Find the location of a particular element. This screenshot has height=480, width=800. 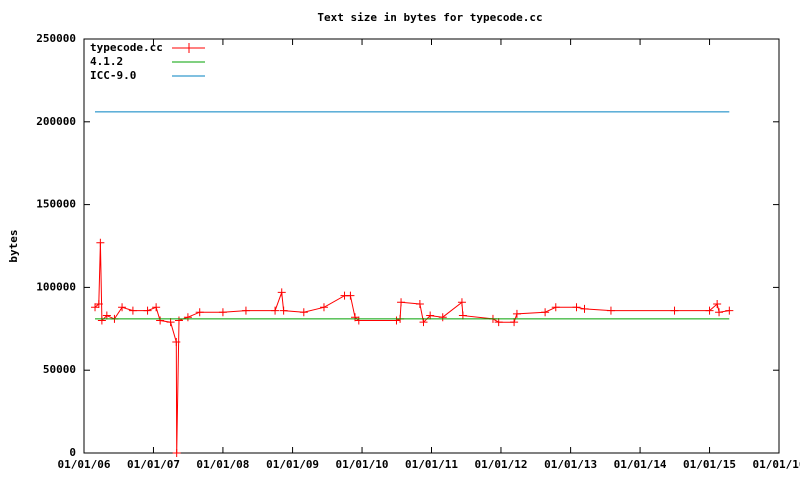

chart-title: Text size in bytes for typecode.cc is located at coordinates (429, 17).